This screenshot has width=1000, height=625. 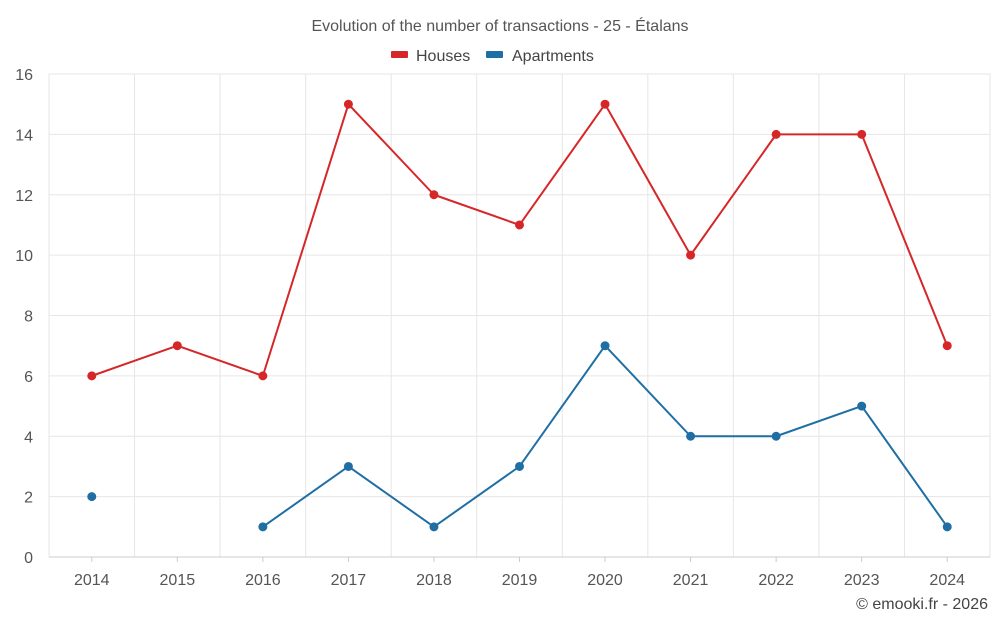 What do you see at coordinates (434, 195) in the screenshot?
I see `houses-point-2018` at bounding box center [434, 195].